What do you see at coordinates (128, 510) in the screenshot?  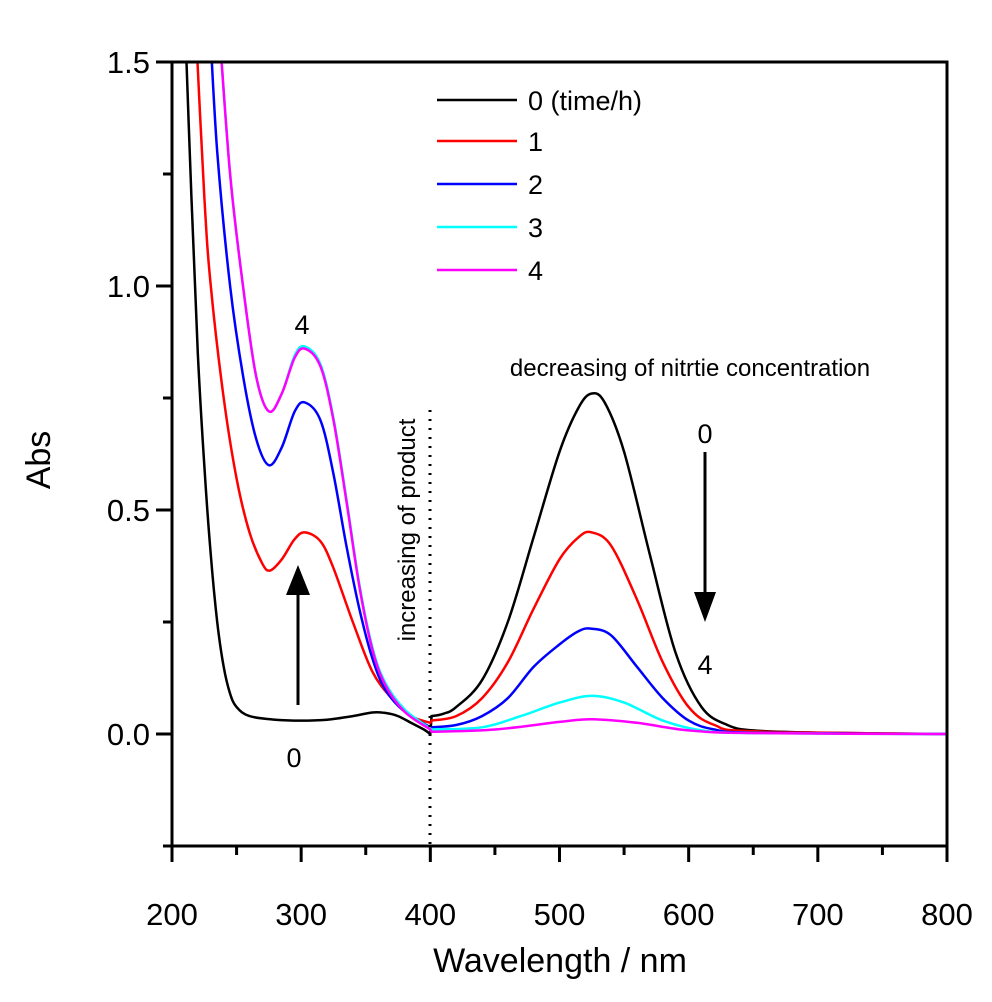 I see `y-tick-label: 0.5` at bounding box center [128, 510].